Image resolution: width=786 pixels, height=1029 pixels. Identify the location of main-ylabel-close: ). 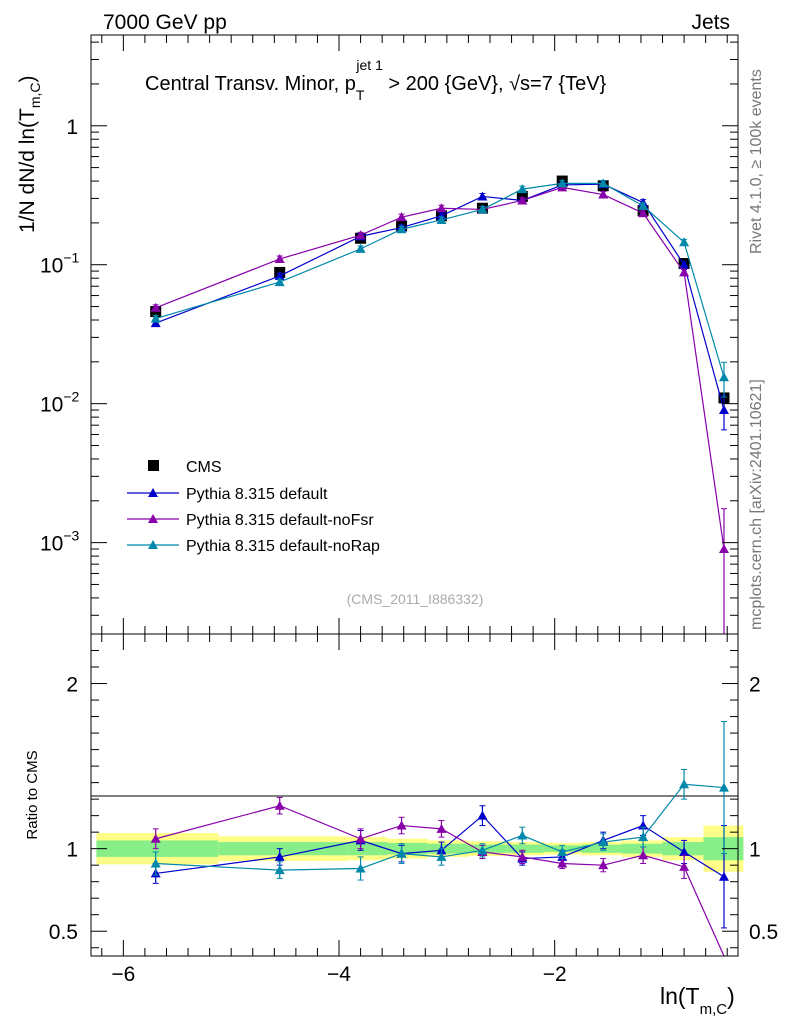
(27, 78).